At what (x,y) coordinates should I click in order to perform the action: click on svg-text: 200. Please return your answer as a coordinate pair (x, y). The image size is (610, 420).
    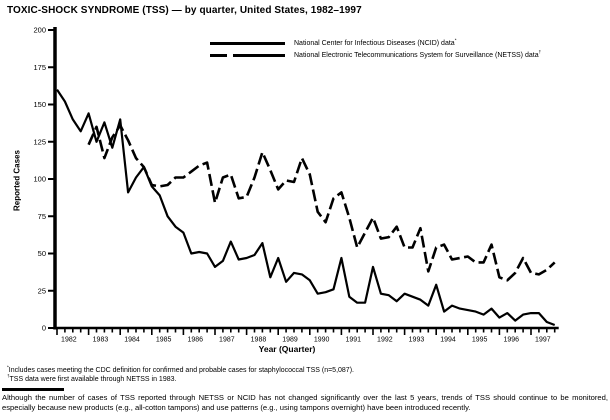
    Looking at the image, I should click on (39, 30).